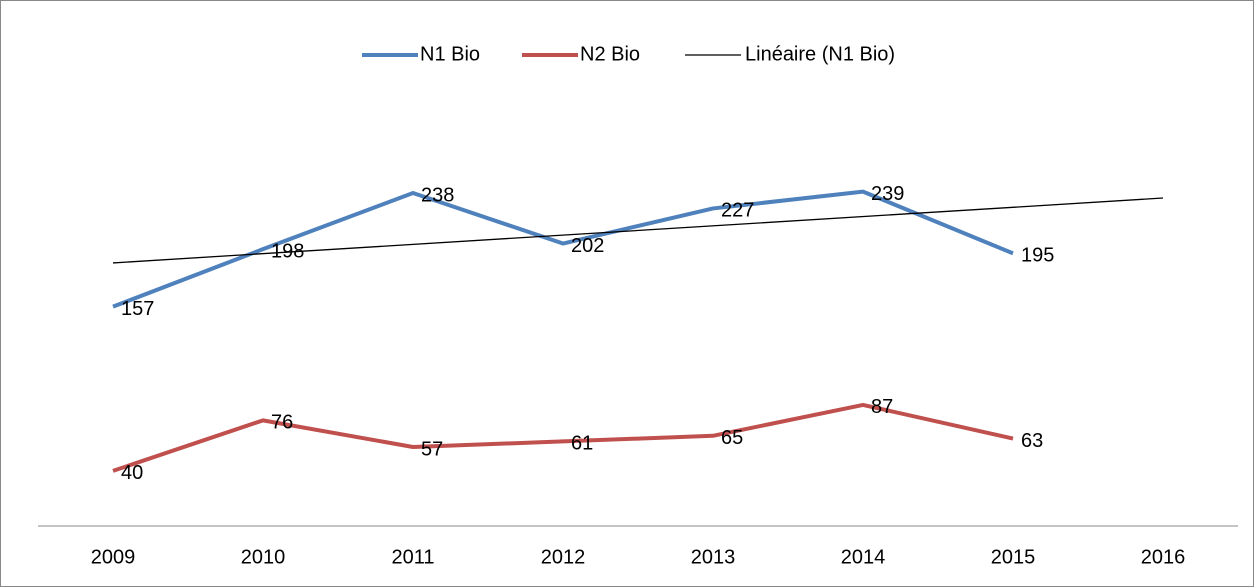 This screenshot has height=587, width=1254. Describe the element at coordinates (1032, 441) in the screenshot. I see `data-label: 63` at that location.